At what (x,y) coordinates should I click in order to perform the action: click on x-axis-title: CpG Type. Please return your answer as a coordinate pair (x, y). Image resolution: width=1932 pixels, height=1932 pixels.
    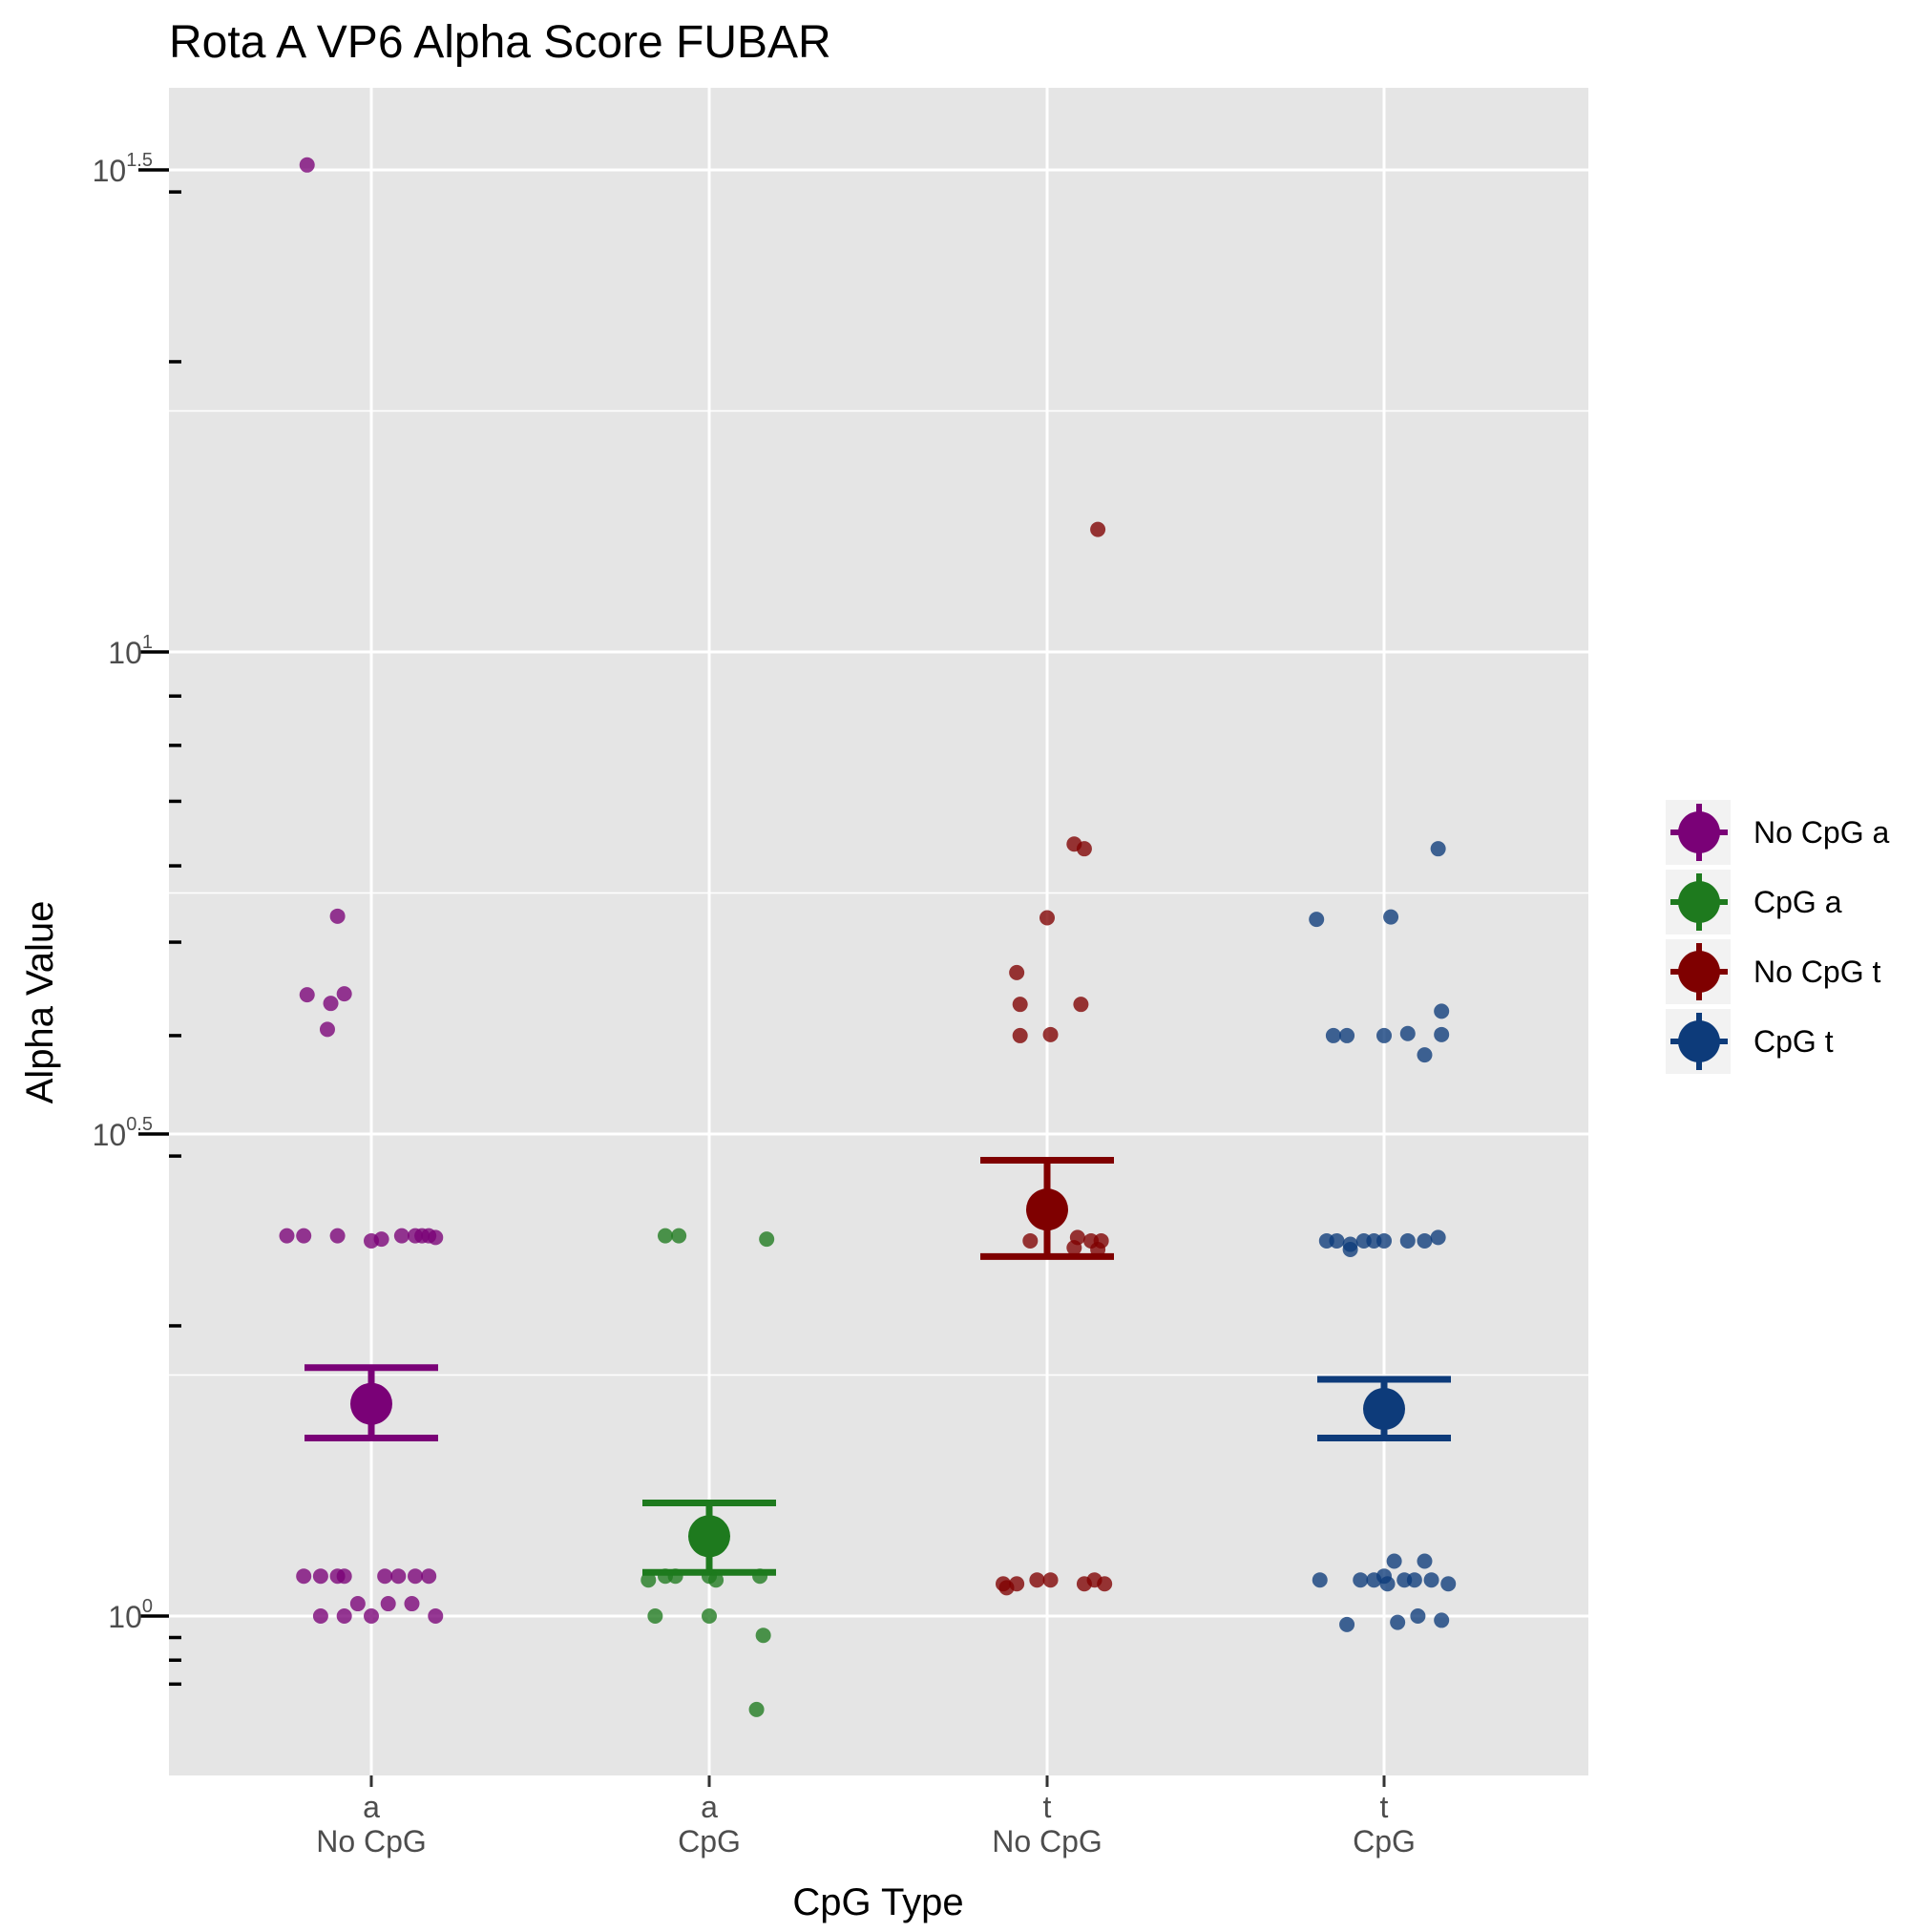
    Looking at the image, I should click on (878, 1902).